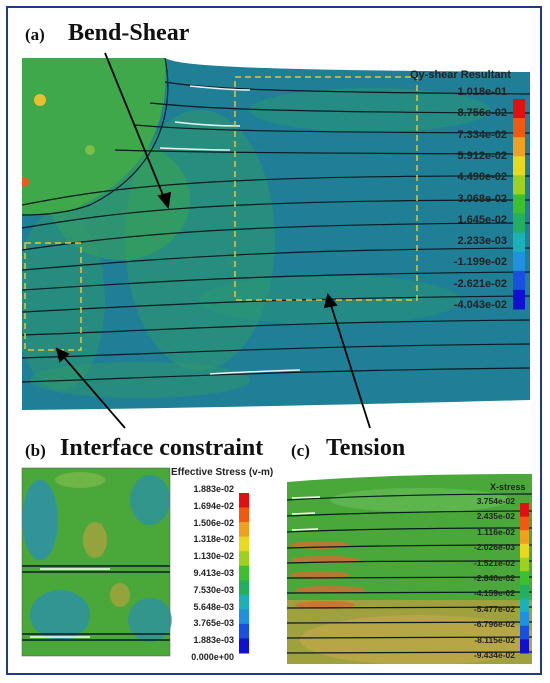 The image size is (550, 683). Describe the element at coordinates (212, 657) in the screenshot. I see `colorbar-tick-label: 0.000e+00` at that location.